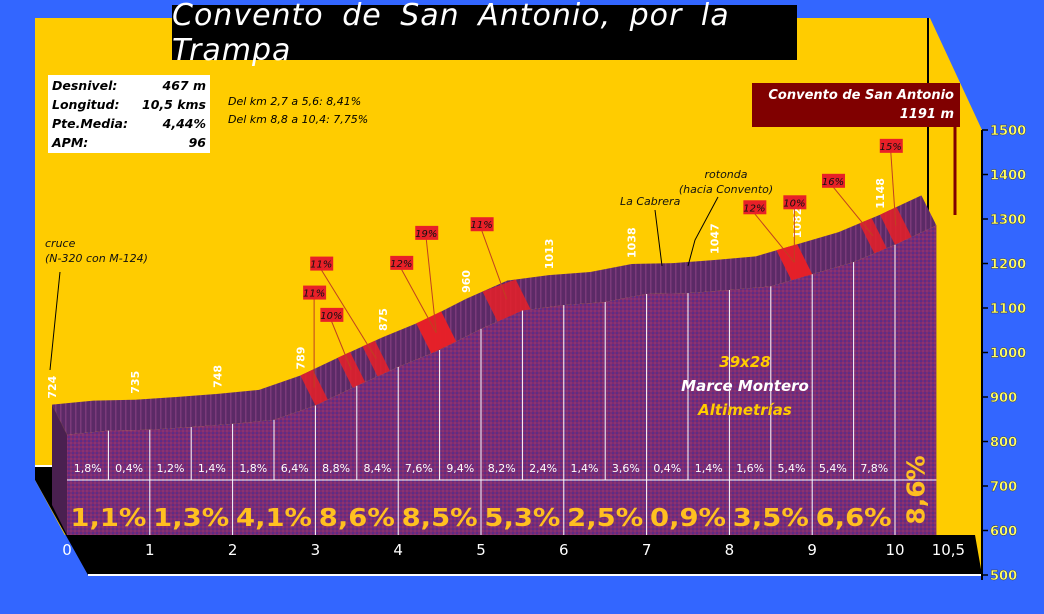 Image resolution: width=1044 pixels, height=614 pixels. I want to click on stat-row: APM: 96, so click(129, 142).